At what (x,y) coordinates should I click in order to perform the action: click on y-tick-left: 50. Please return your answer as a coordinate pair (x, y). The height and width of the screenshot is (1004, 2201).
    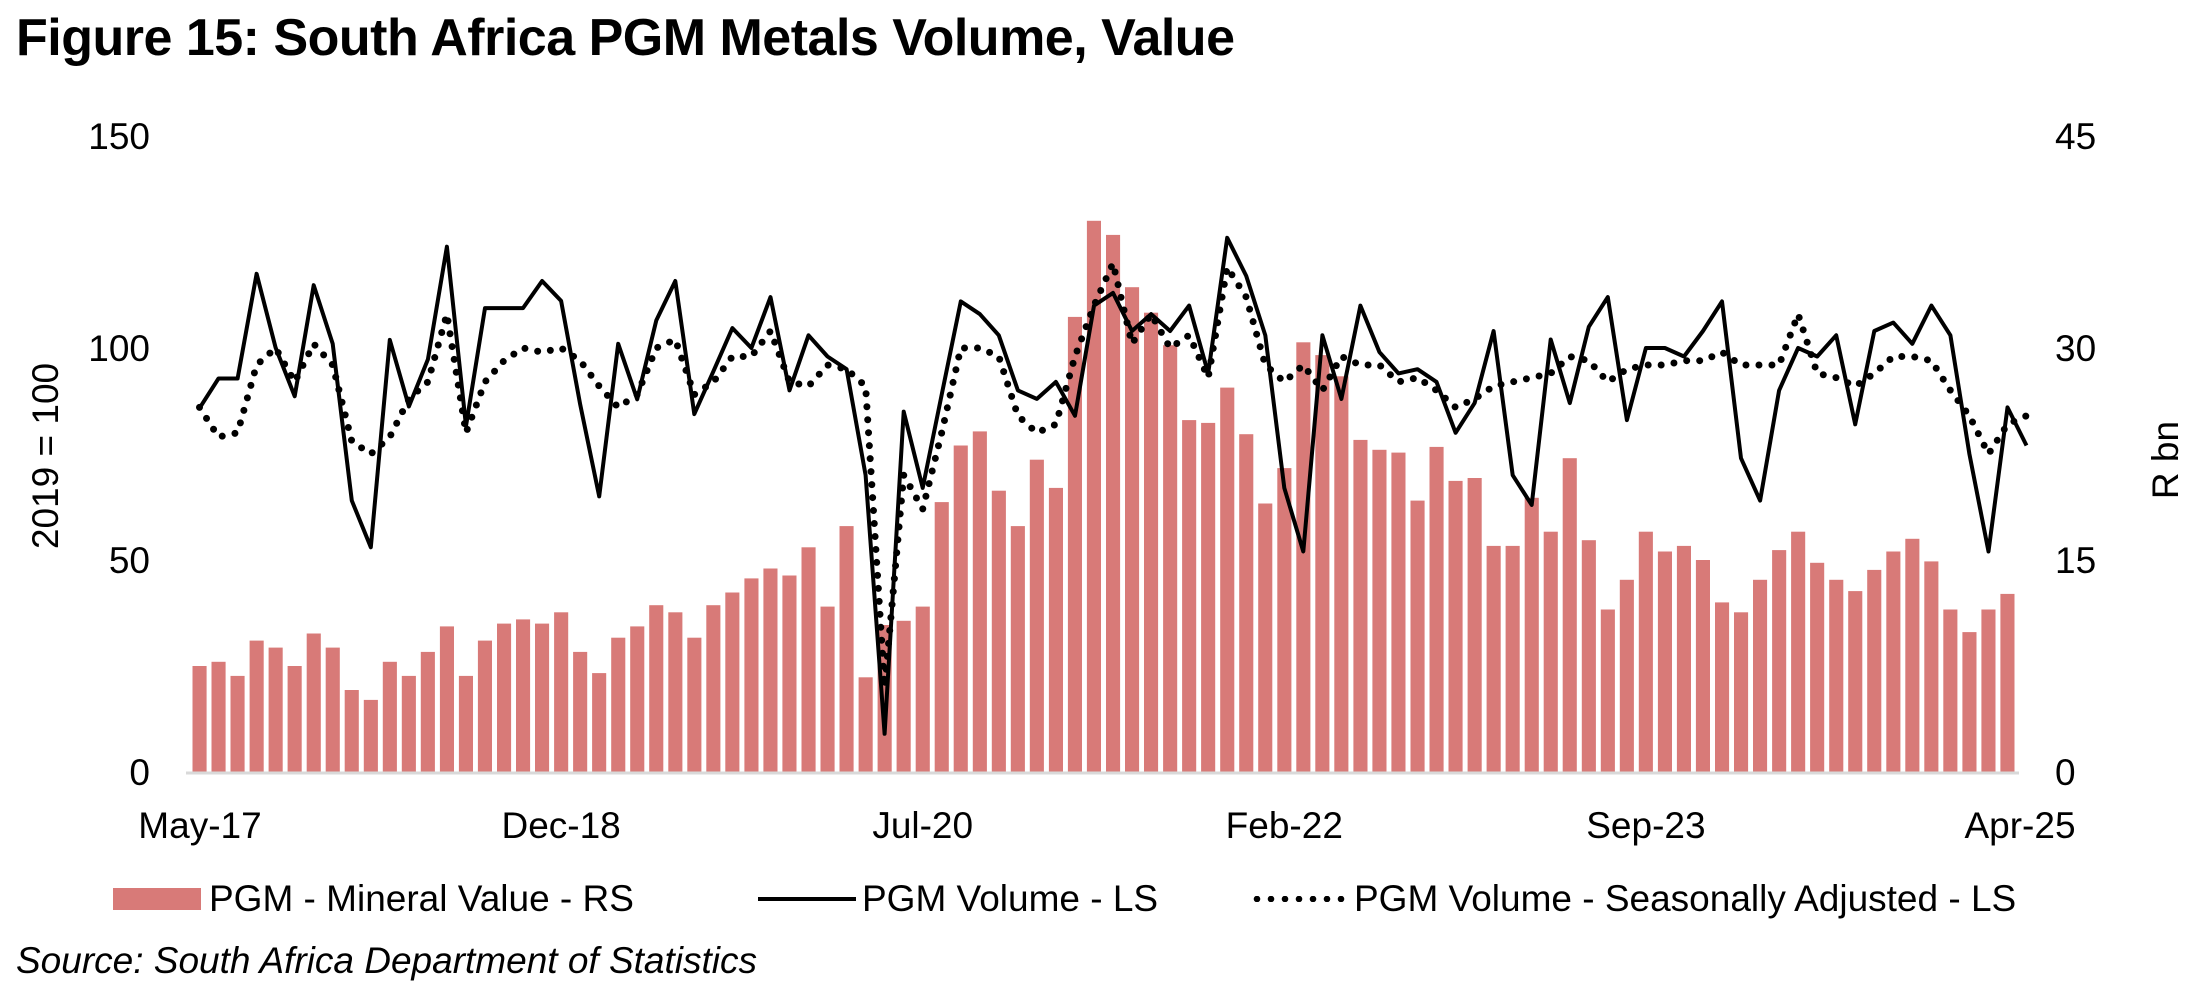
    Looking at the image, I should click on (129, 560).